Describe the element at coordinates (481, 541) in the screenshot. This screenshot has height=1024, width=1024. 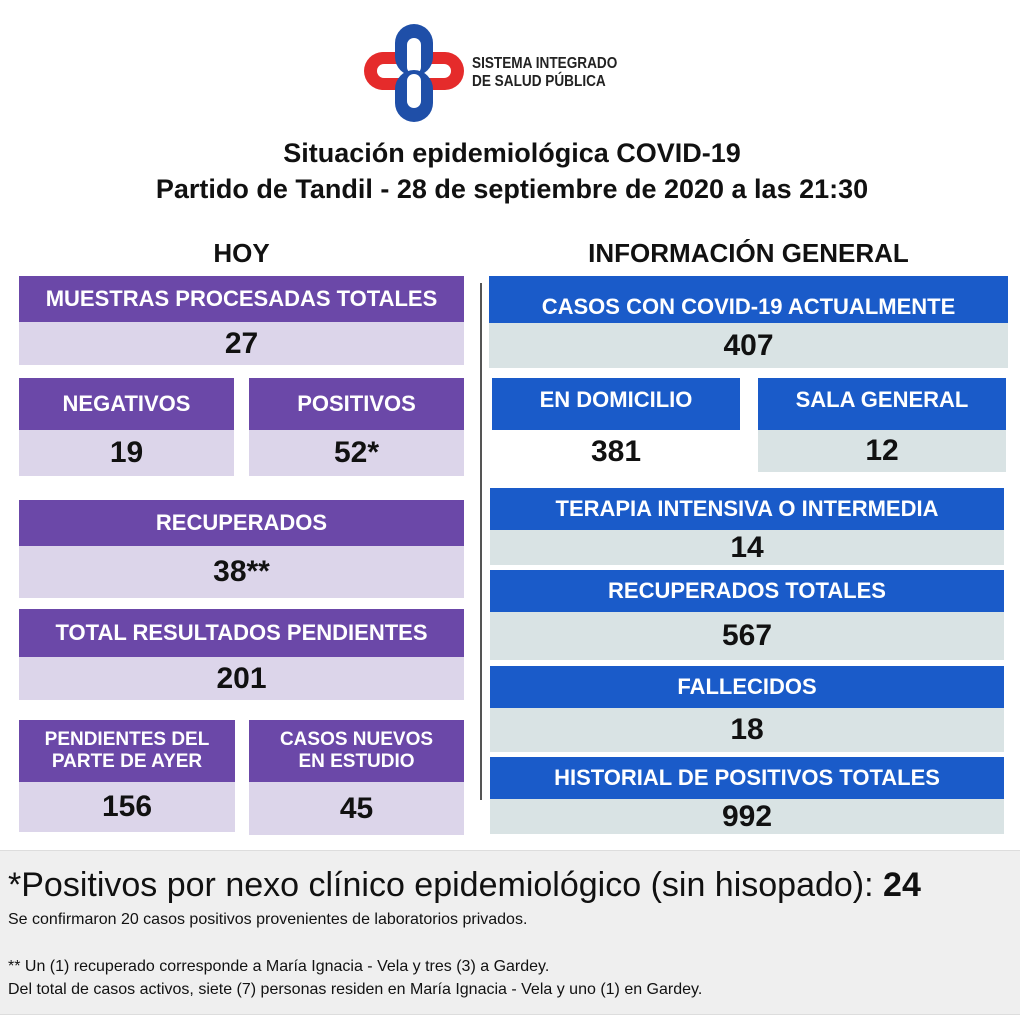
I see `divider` at that location.